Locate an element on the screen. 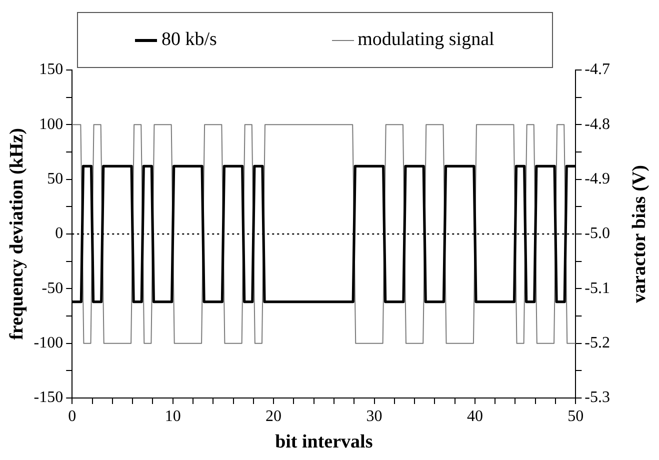 This screenshot has height=460, width=659. y-tick-label: 0 is located at coordinates (59, 233).